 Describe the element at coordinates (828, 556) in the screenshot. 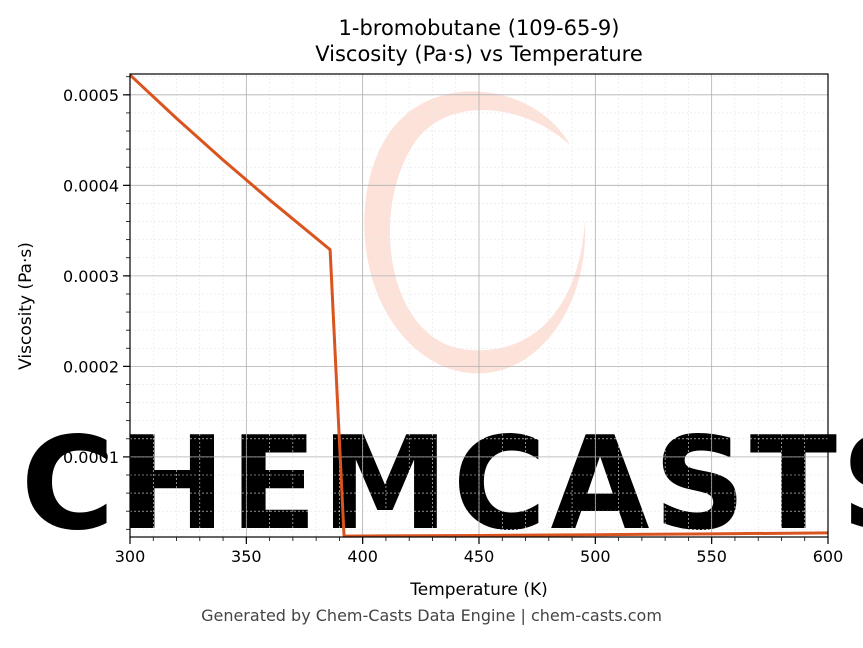

I see `x-tick-label: 600` at that location.